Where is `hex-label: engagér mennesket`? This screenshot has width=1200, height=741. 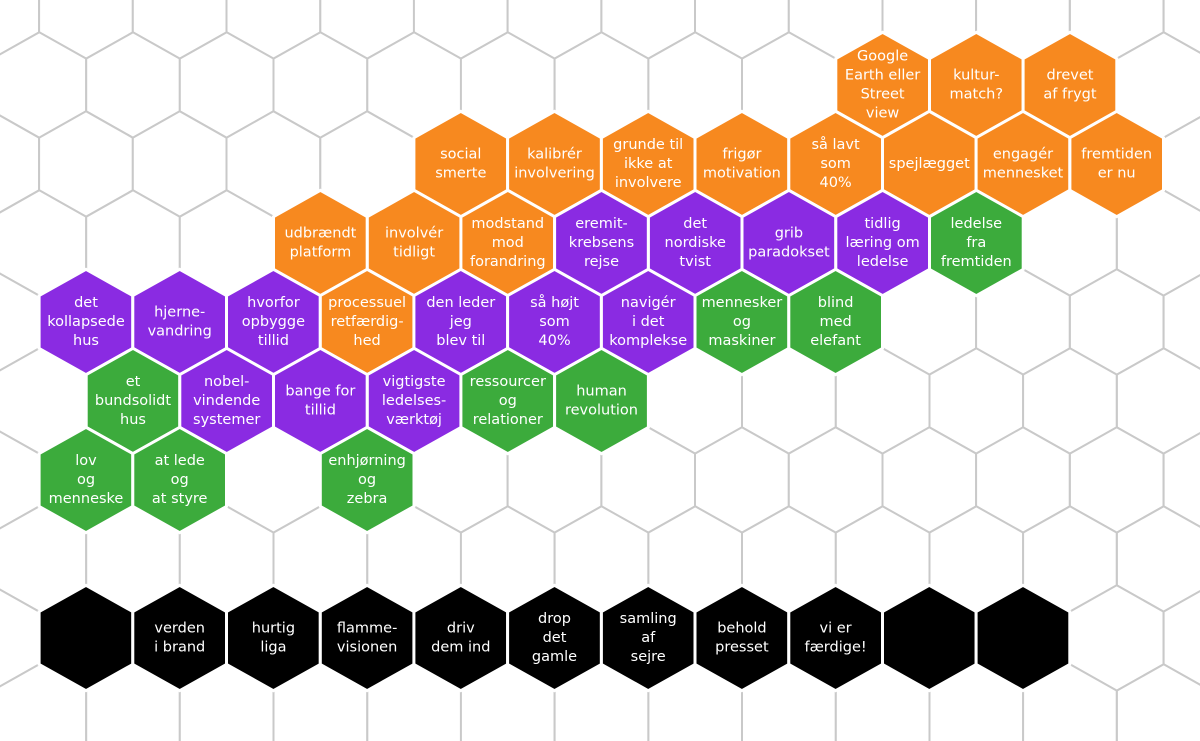
hex-label: engagér mennesket is located at coordinates (1023, 164).